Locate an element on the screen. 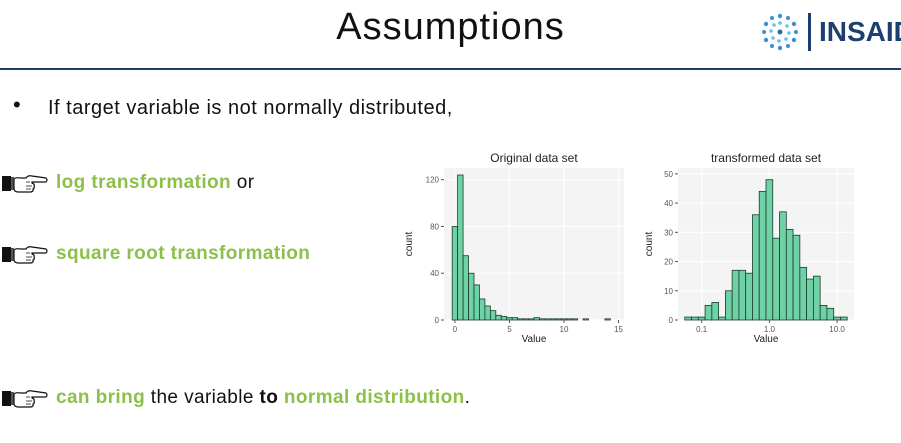  x-tick-label: 10.0 is located at coordinates (837, 329).